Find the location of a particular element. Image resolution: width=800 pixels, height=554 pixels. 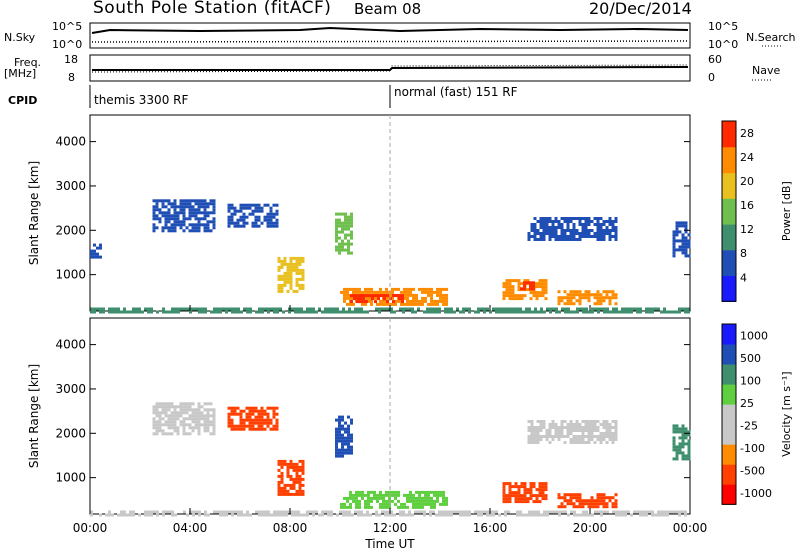

colorbar-tick-label: 12 is located at coordinates (747, 229).